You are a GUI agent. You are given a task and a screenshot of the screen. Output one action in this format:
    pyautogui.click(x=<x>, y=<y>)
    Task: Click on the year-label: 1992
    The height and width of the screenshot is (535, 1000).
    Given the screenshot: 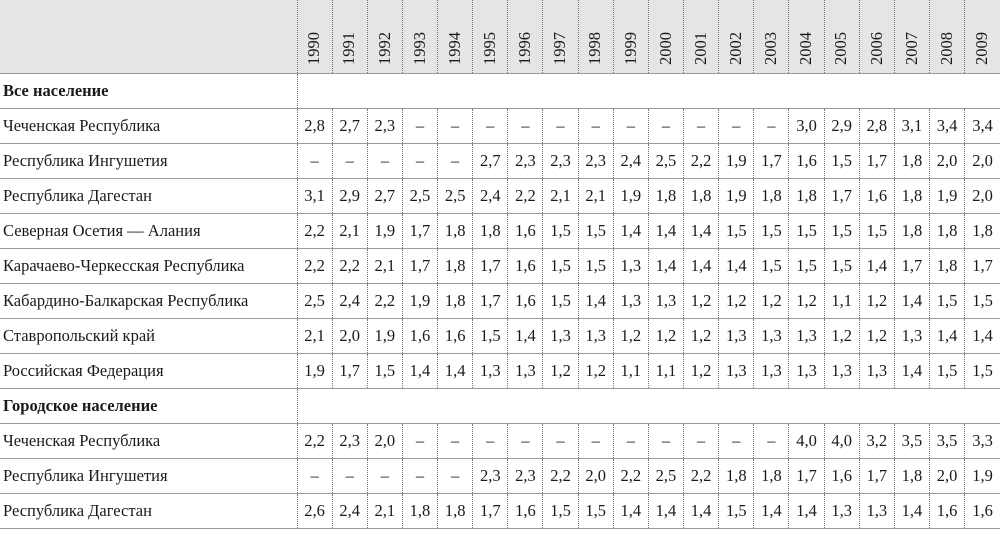 What is the action you would take?
    pyautogui.click(x=384, y=48)
    